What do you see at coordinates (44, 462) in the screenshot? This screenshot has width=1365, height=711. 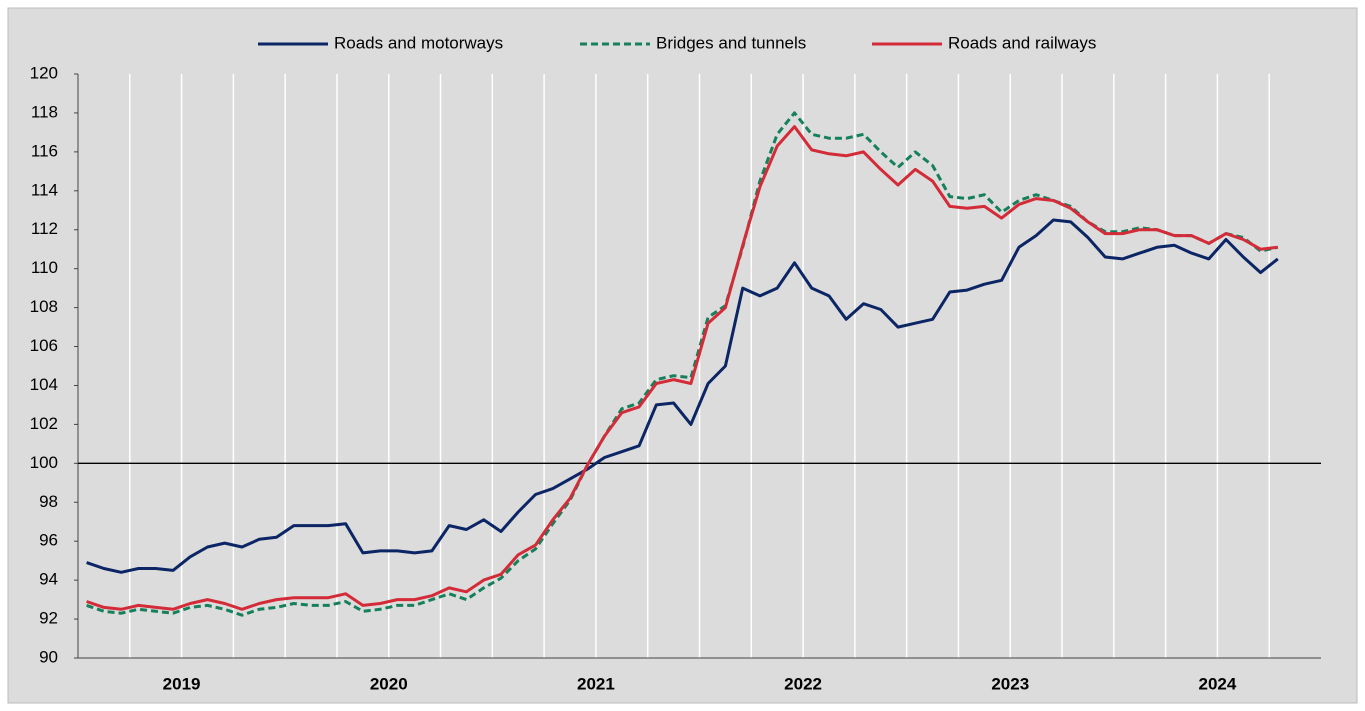 I see `y-tick-label: 100` at bounding box center [44, 462].